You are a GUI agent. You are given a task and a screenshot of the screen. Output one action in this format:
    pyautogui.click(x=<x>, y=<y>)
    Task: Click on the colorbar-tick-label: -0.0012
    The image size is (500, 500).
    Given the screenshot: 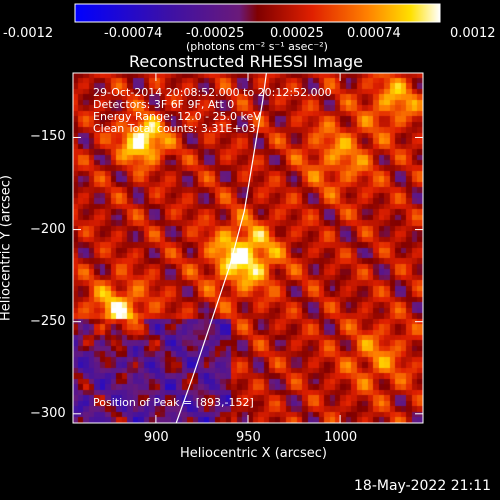 What is the action you would take?
    pyautogui.click(x=28, y=33)
    